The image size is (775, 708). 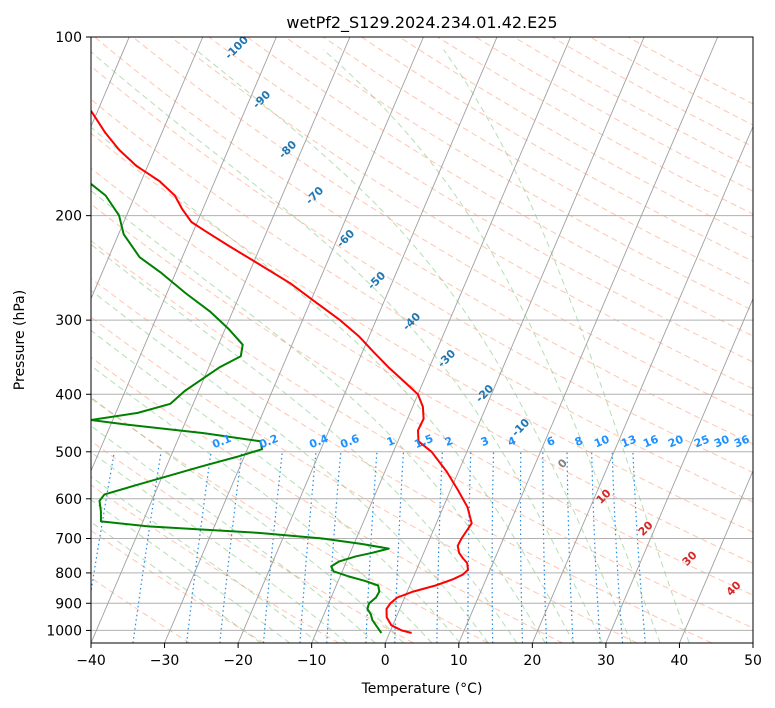 What do you see at coordinates (485, 441) in the screenshot?
I see `mixing-ratio-label: 3` at bounding box center [485, 441].